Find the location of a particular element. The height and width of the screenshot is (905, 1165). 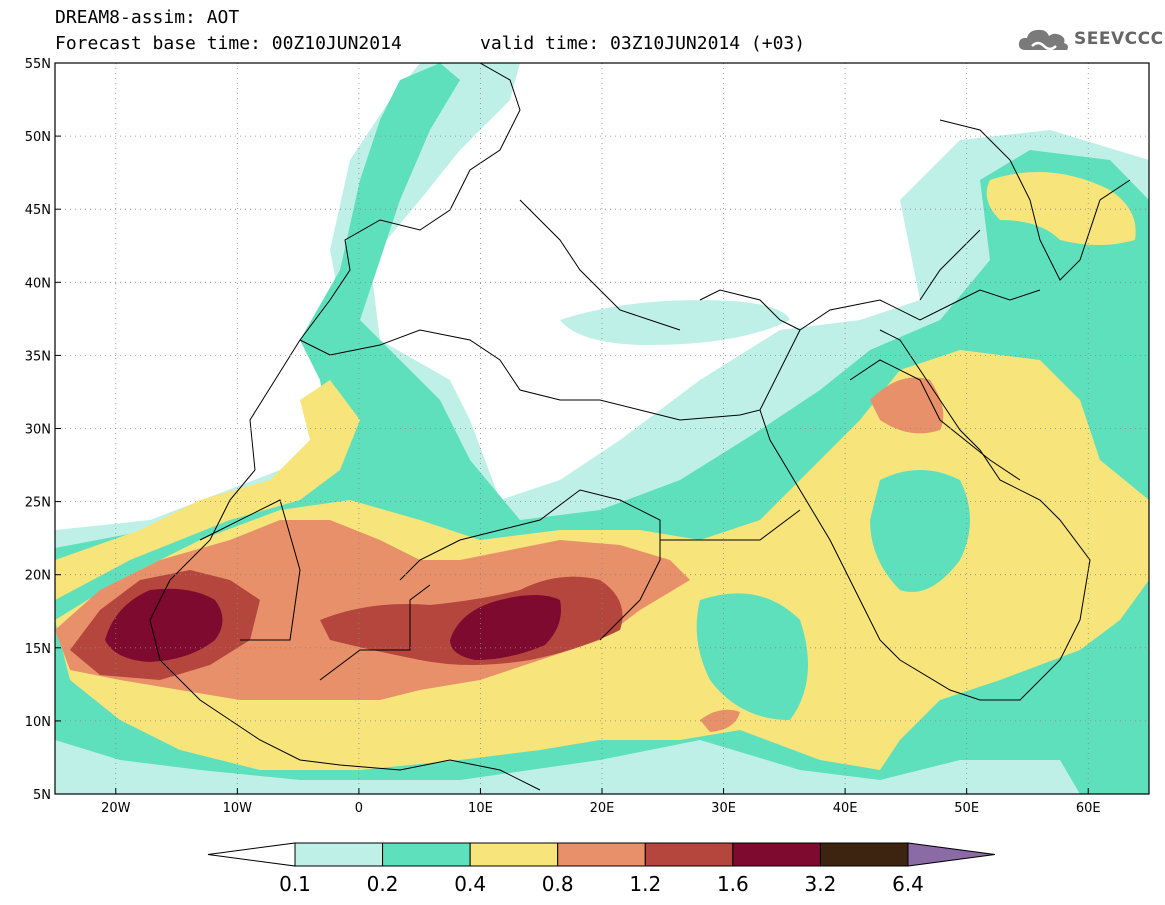

lat-tick-label: 55N is located at coordinates (38, 64).